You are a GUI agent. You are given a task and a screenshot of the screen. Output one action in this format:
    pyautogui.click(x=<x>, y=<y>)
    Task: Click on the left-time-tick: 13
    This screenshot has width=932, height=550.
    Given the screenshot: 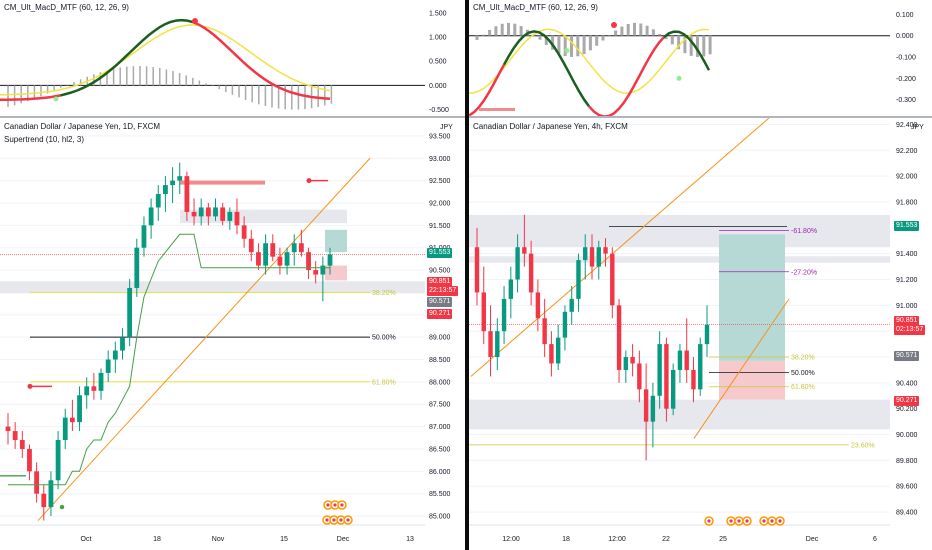 What is the action you would take?
    pyautogui.click(x=410, y=539)
    